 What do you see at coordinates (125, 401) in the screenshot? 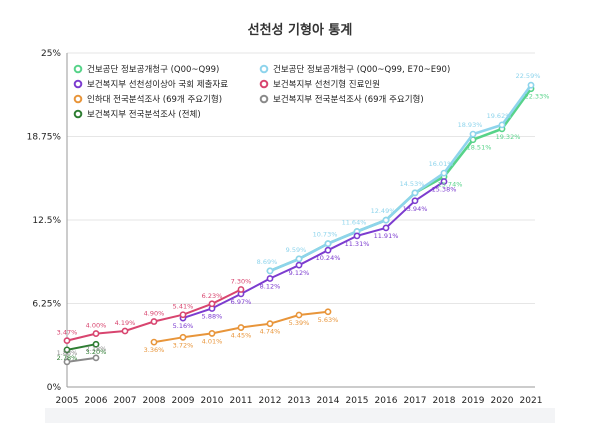
I see `x-tick-label: 2007` at bounding box center [125, 401].